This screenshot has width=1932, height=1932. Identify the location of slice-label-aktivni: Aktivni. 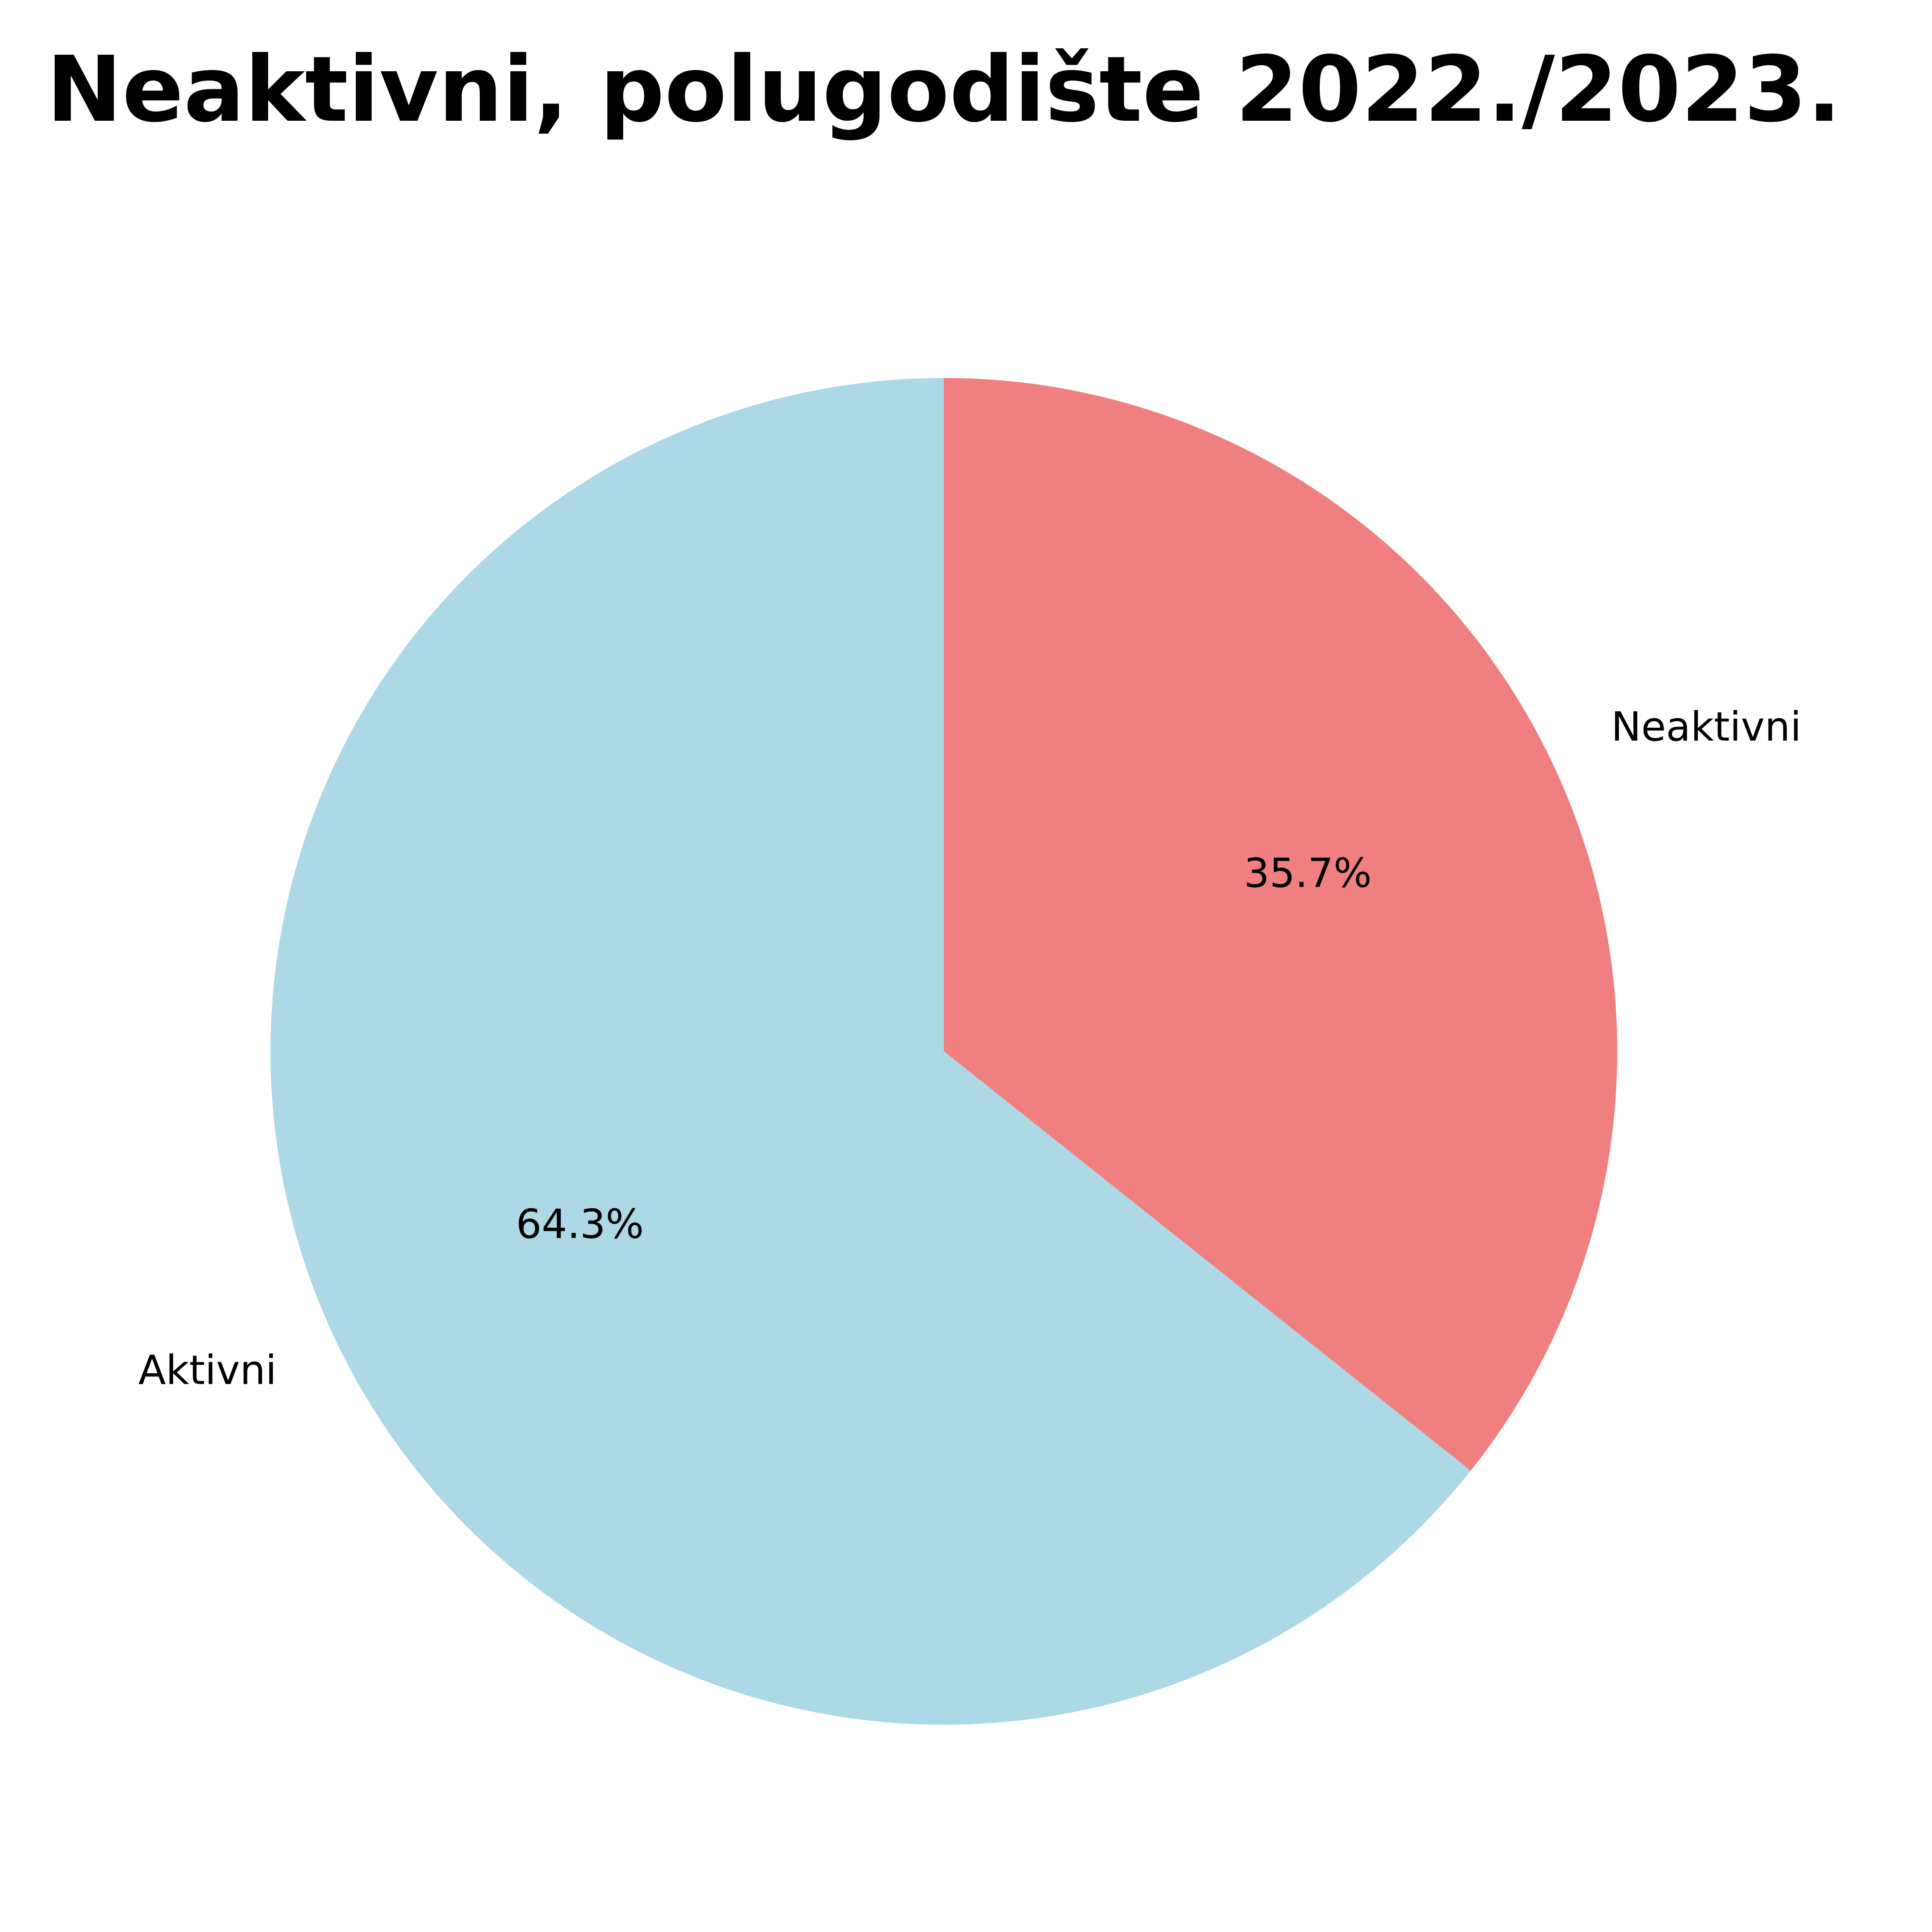
(207, 1370).